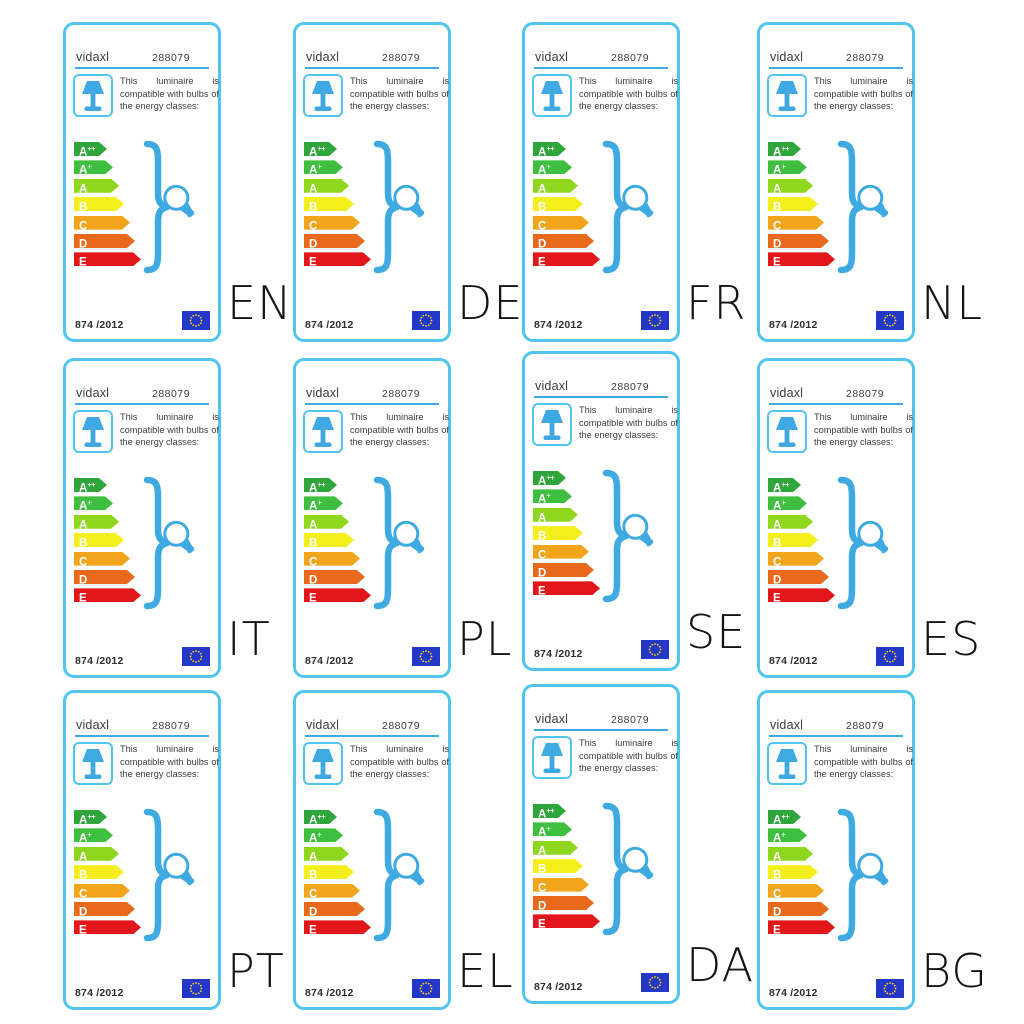  Describe the element at coordinates (490, 303) in the screenshot. I see `language-label-de: DE` at that location.